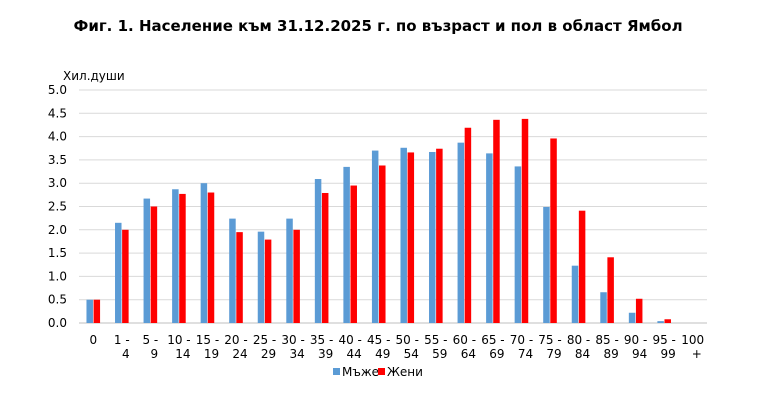  I want to click on x-tick-label-line2: 59, so click(439, 354).